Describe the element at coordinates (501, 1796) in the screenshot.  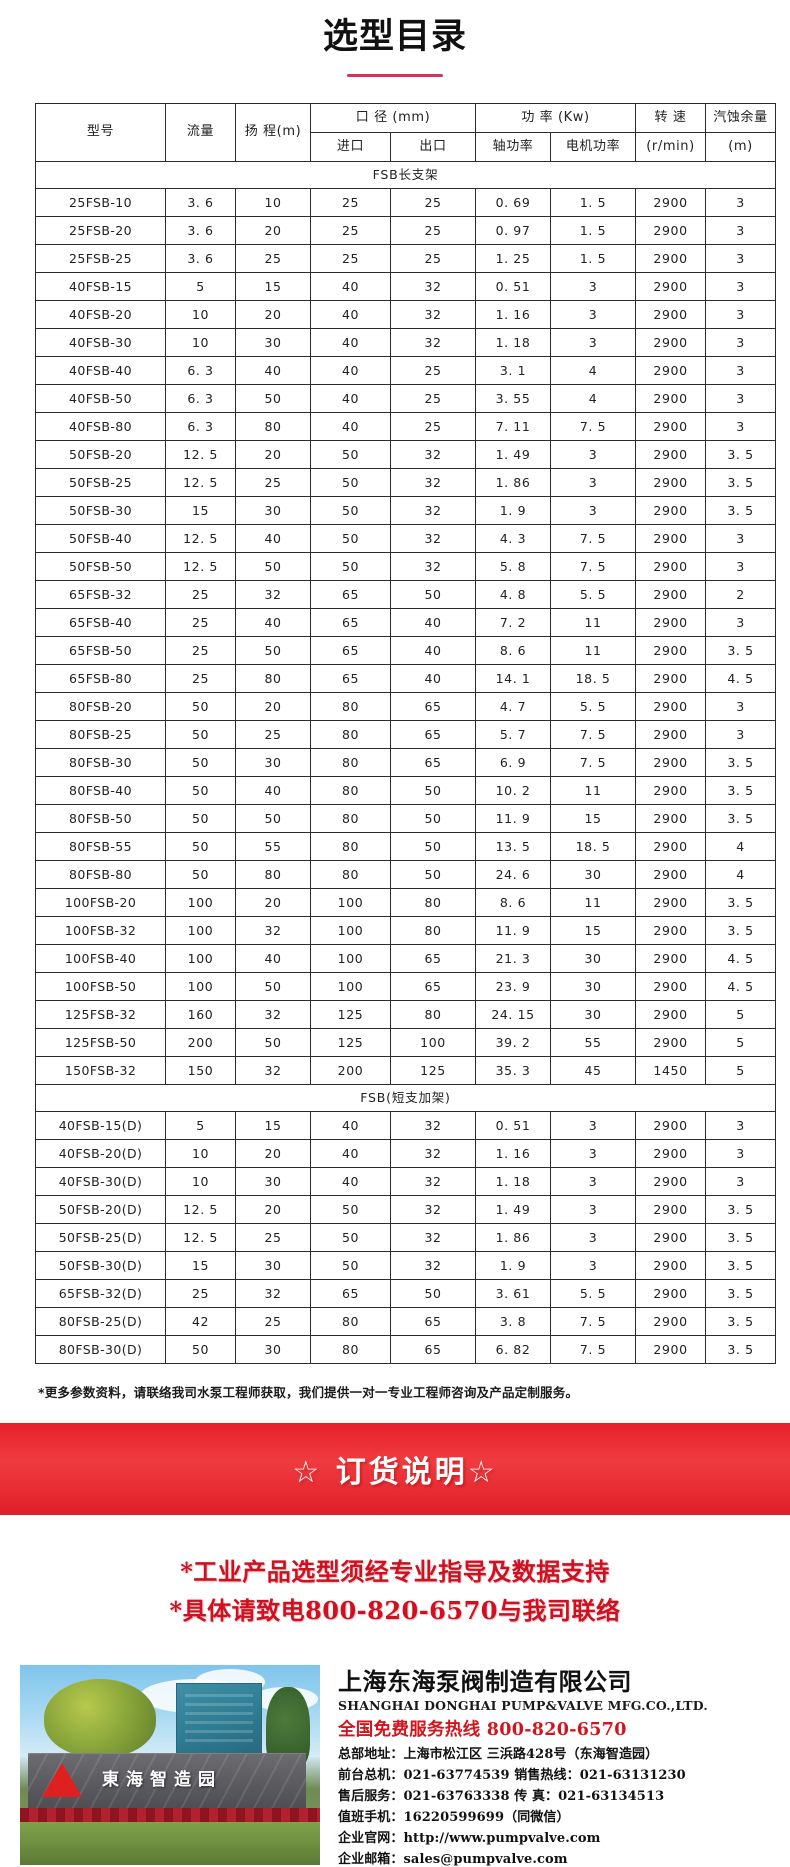
I see `contact-line: 售后服务：021-63763338 传 真：021-63134513` at that location.